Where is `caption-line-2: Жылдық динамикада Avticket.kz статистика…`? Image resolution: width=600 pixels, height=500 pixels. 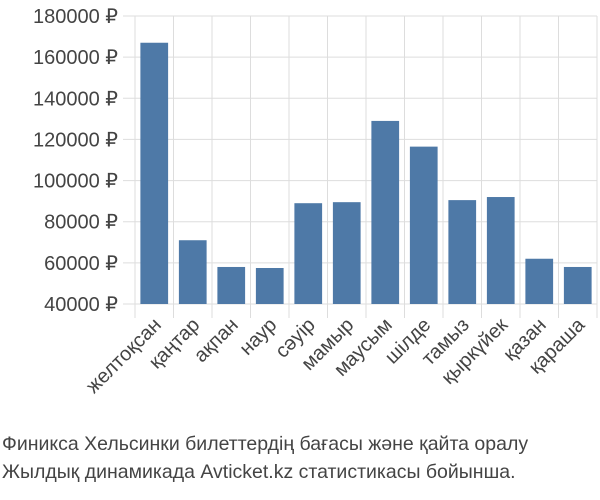
caption-line-2: Жылдық динамикада Avticket.kz статистика… is located at coordinates (259, 472).